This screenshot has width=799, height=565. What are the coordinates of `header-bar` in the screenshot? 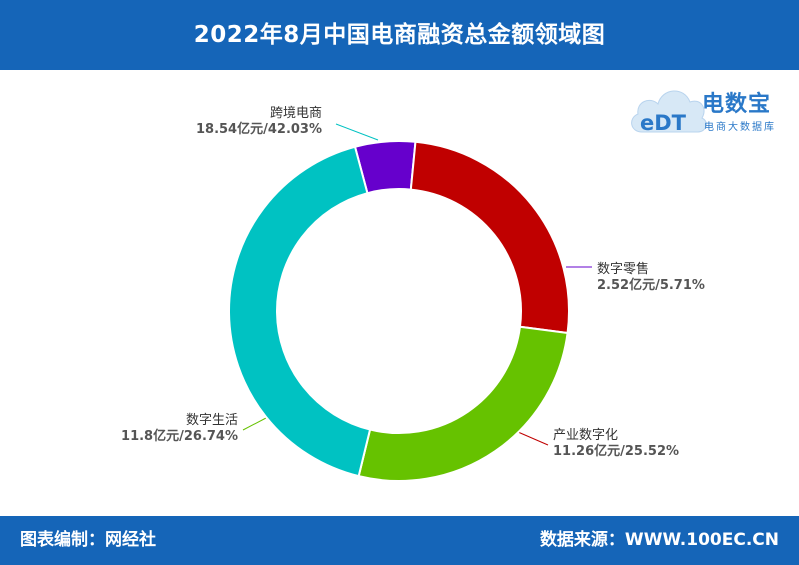 It's located at (399, 35).